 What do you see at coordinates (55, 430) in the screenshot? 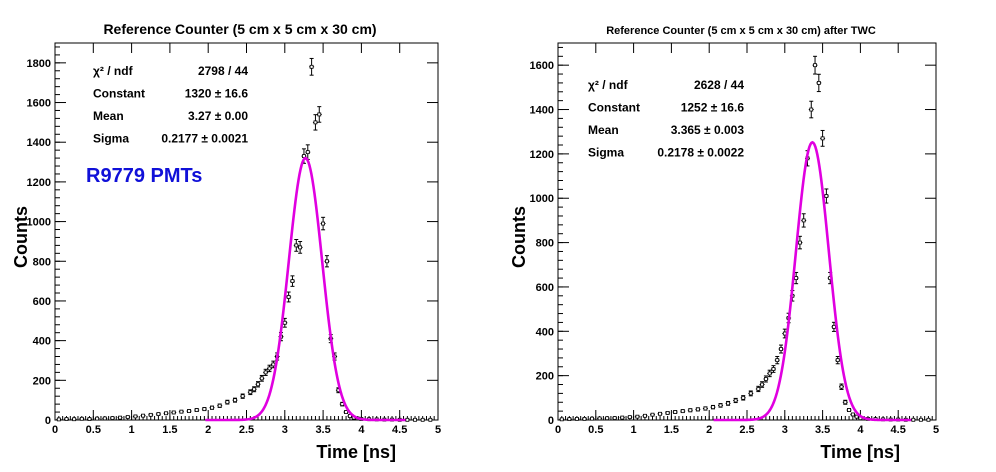
I see `x-tick-label: 0` at bounding box center [55, 430].